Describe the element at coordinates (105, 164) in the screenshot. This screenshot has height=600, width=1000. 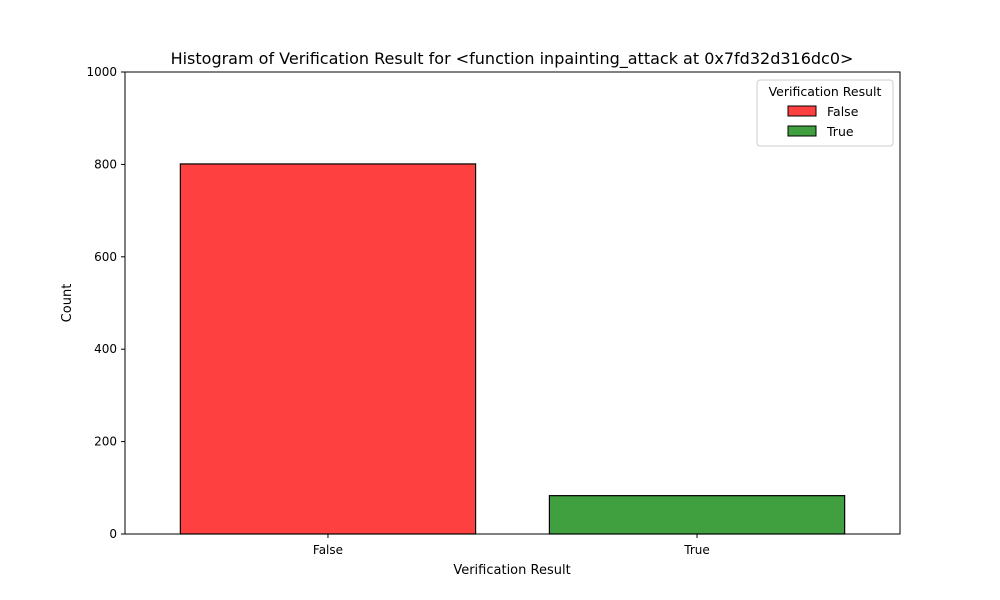
I see `y-tick-label-800: 800` at that location.